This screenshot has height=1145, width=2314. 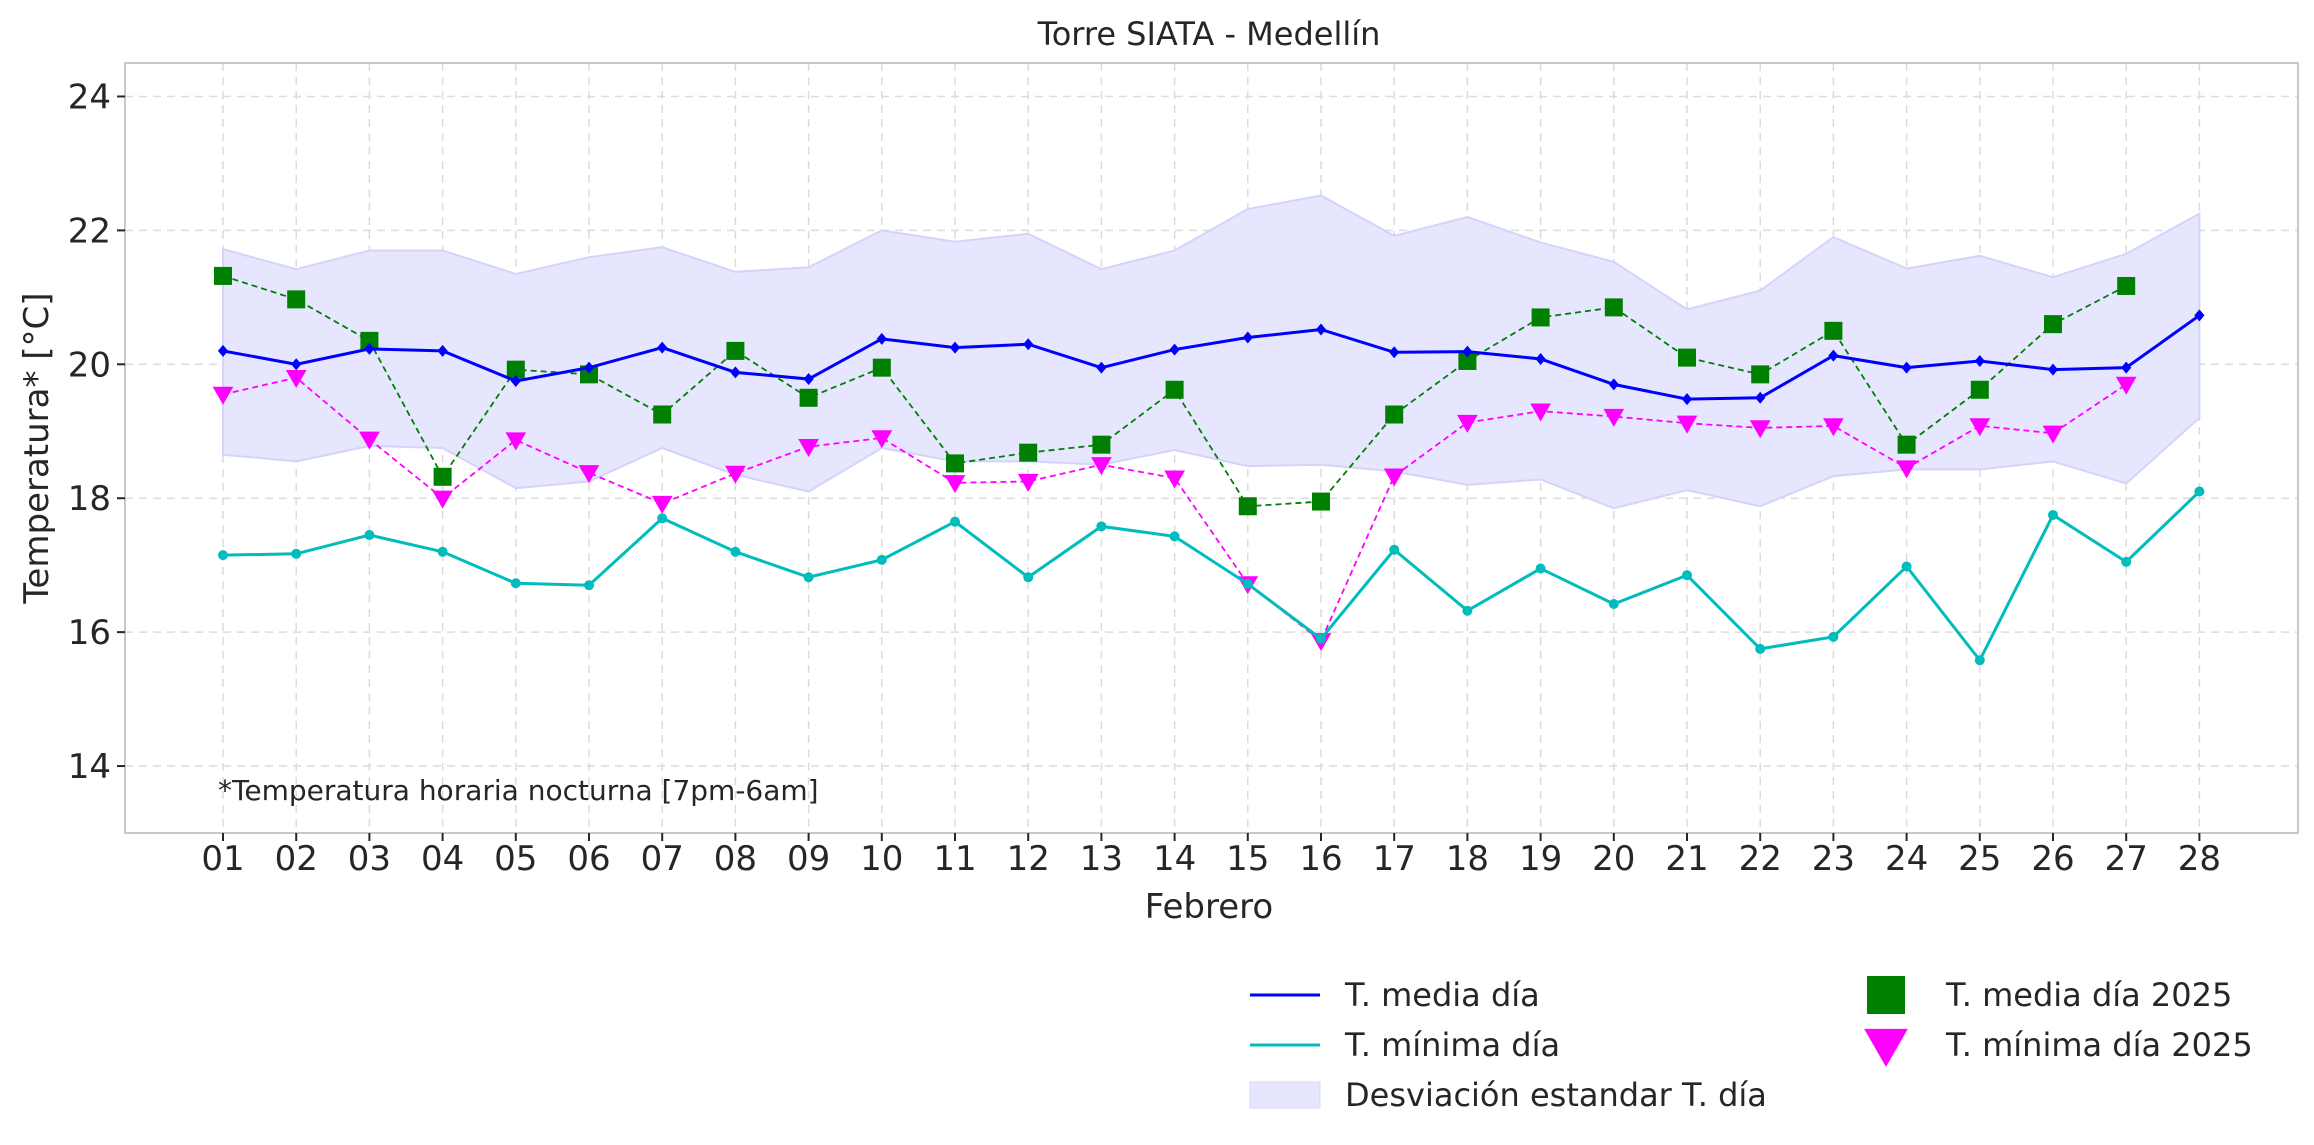 What do you see at coordinates (1452, 1045) in the screenshot?
I see `legend-label-minima: T. mínima día` at bounding box center [1452, 1045].